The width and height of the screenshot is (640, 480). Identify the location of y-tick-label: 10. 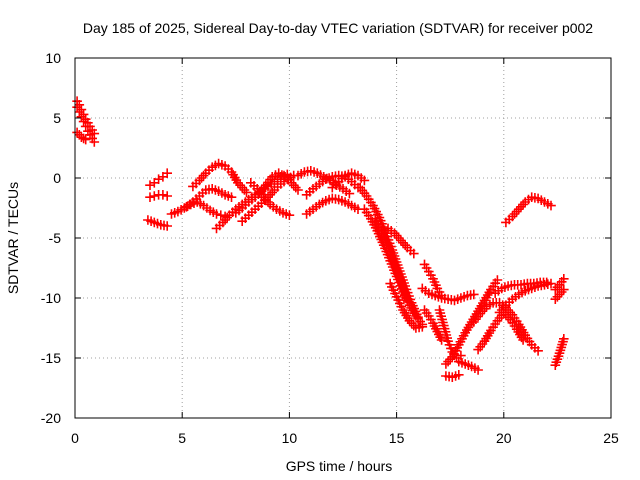
(53, 58).